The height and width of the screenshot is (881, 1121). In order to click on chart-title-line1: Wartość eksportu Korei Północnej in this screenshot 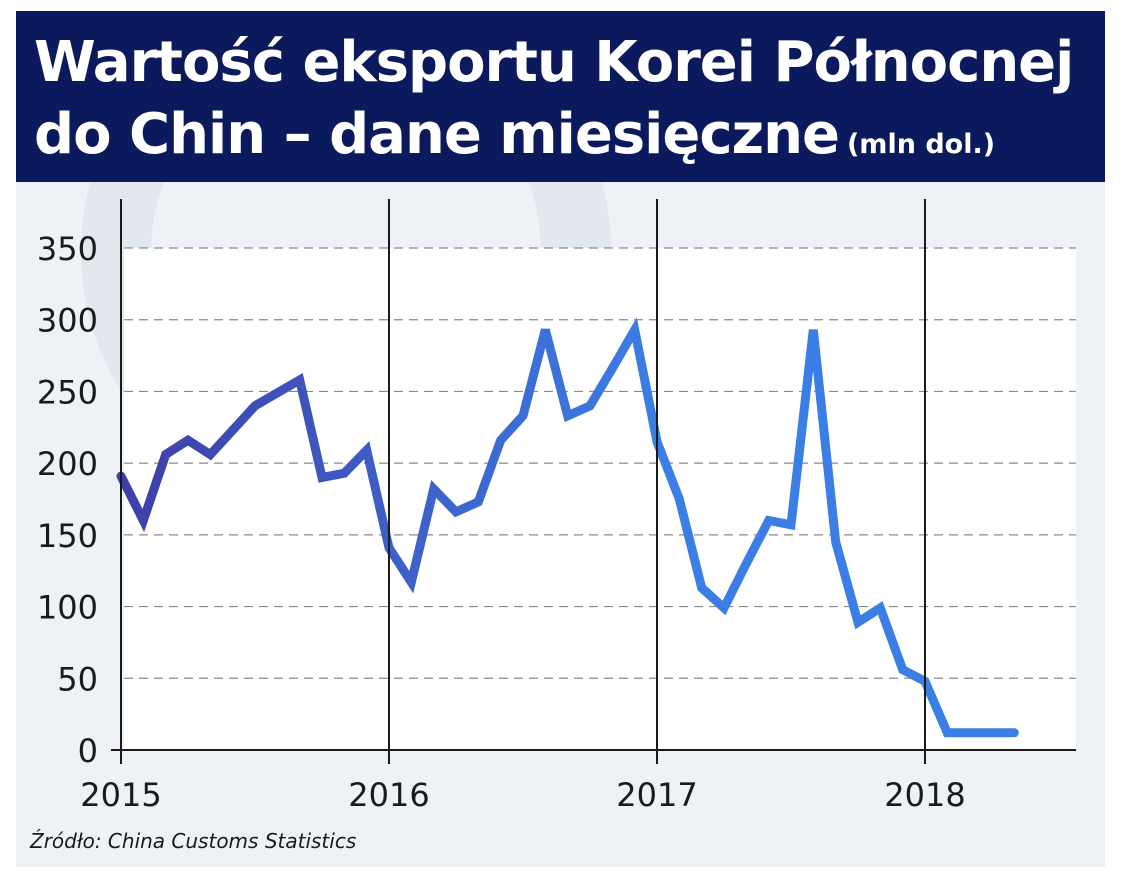, I will do `click(554, 62)`.